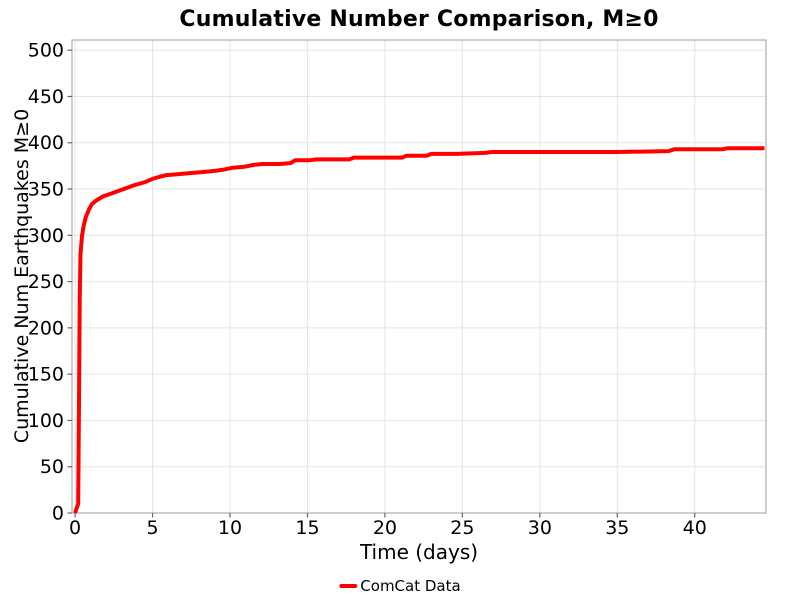 The height and width of the screenshot is (600, 800). Describe the element at coordinates (46, 375) in the screenshot. I see `y-tick-label: 150` at that location.